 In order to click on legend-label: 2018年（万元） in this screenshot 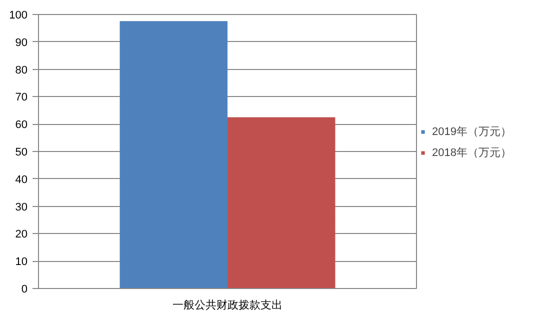, I will do `click(472, 153)`.